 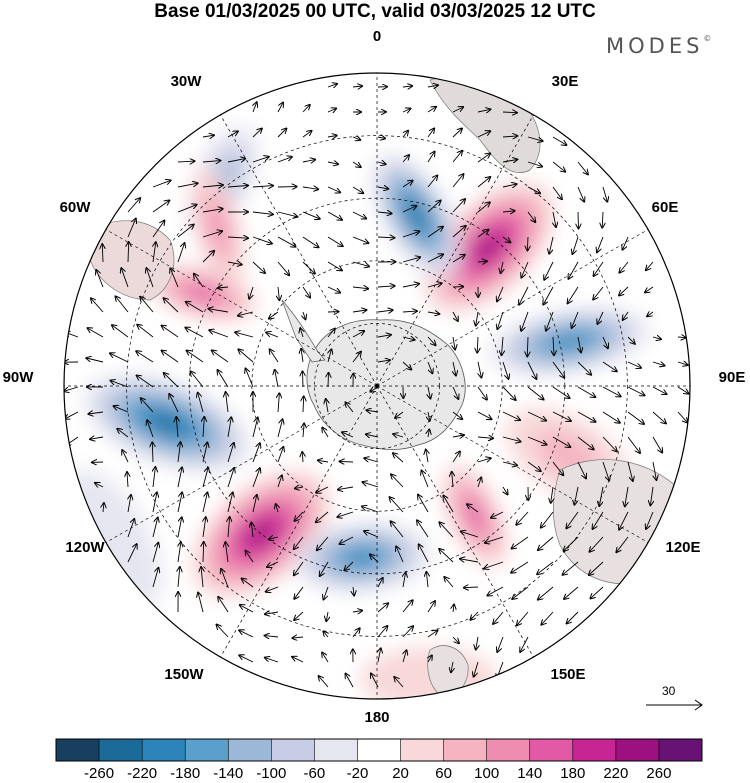 I want to click on colorbar-tick-label: 20, so click(x=400, y=773).